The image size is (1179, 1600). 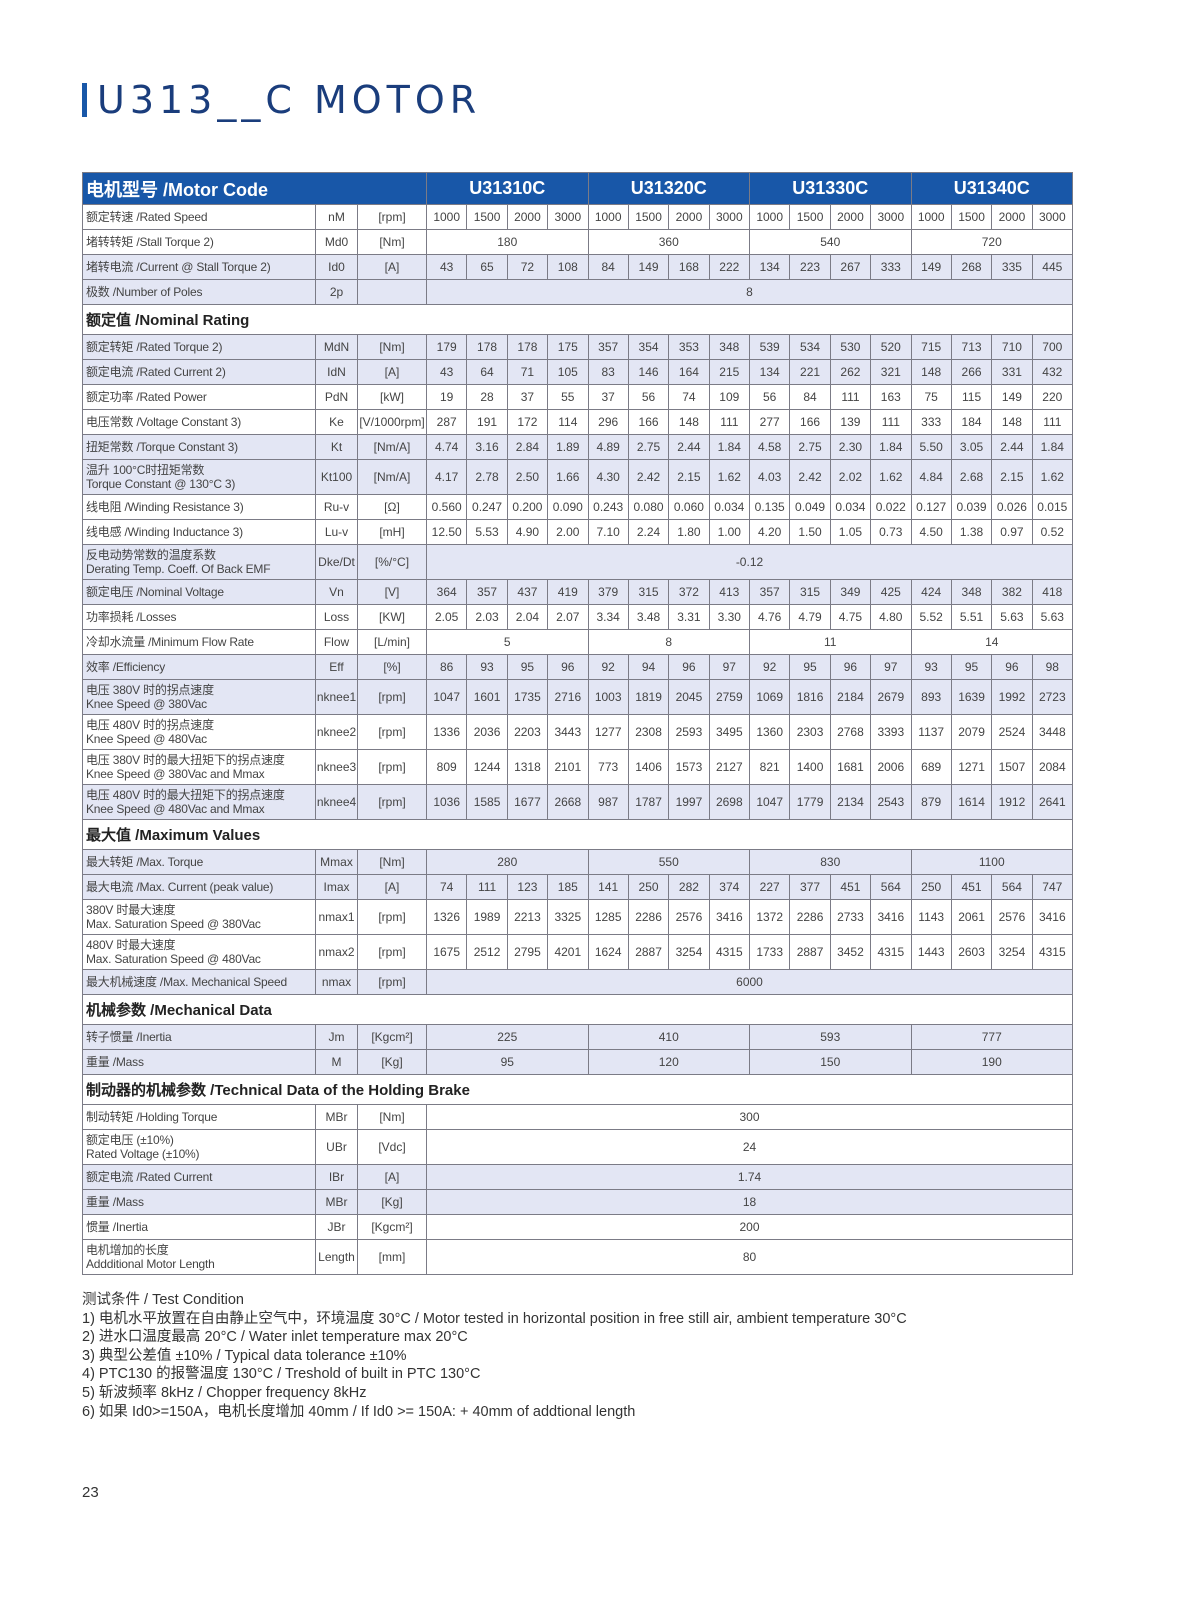 What do you see at coordinates (199, 1117) in the screenshot?
I see `row-label: 制动转矩 /Holding Torque` at bounding box center [199, 1117].